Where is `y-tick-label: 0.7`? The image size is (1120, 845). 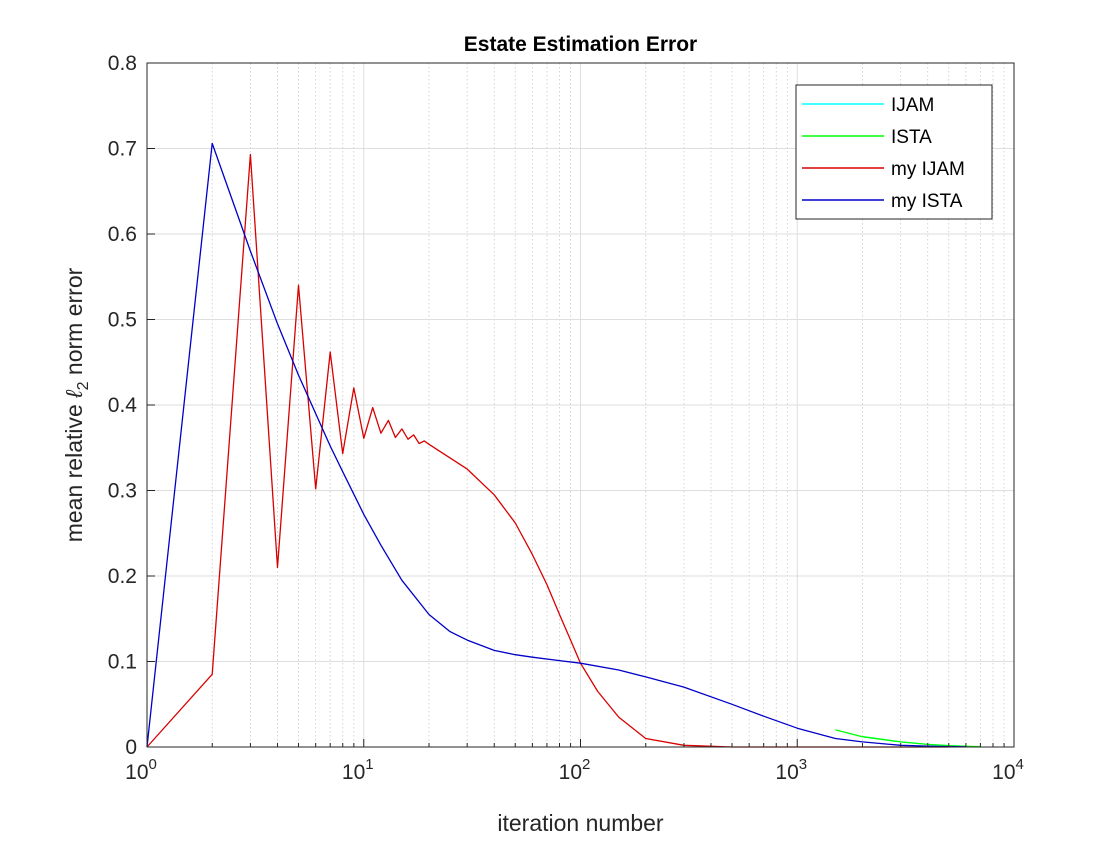 y-tick-label: 0.7 is located at coordinates (122, 149).